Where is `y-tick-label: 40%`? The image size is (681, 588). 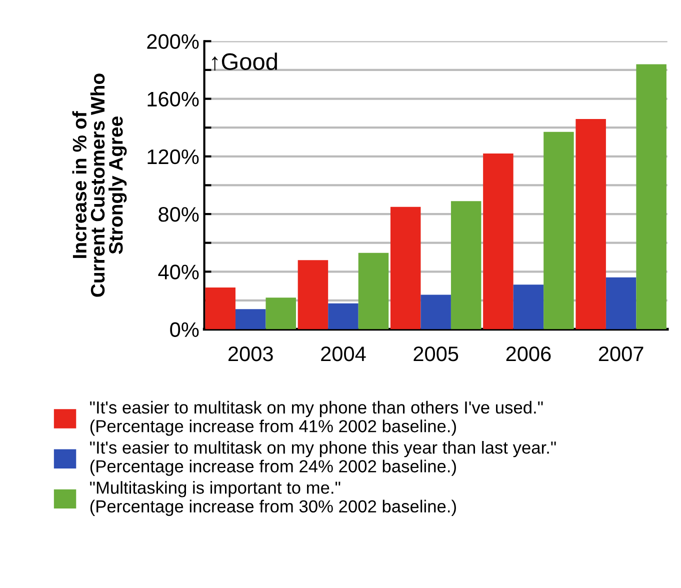 y-tick-label: 40% is located at coordinates (178, 272).